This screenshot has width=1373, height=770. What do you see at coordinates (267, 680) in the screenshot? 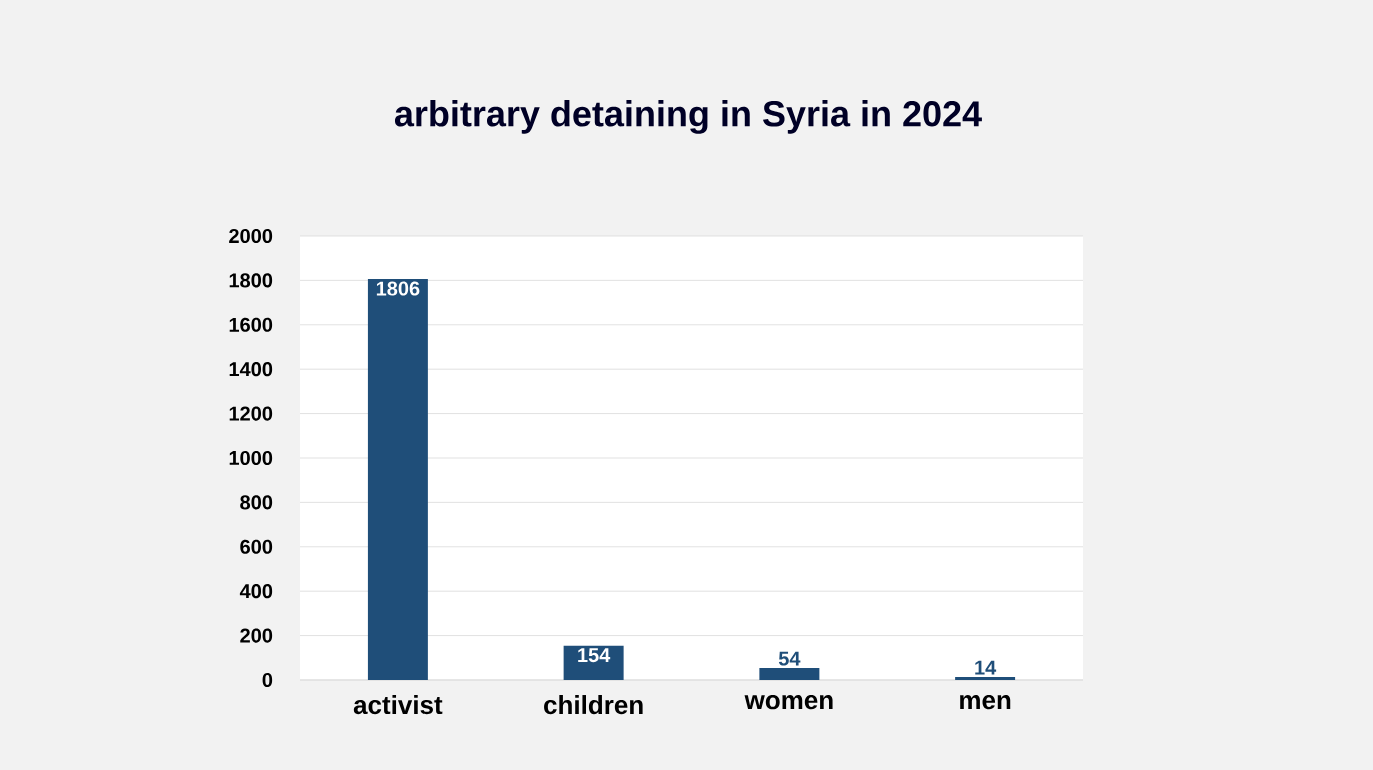
I see `y-tick-label: 0` at bounding box center [267, 680].